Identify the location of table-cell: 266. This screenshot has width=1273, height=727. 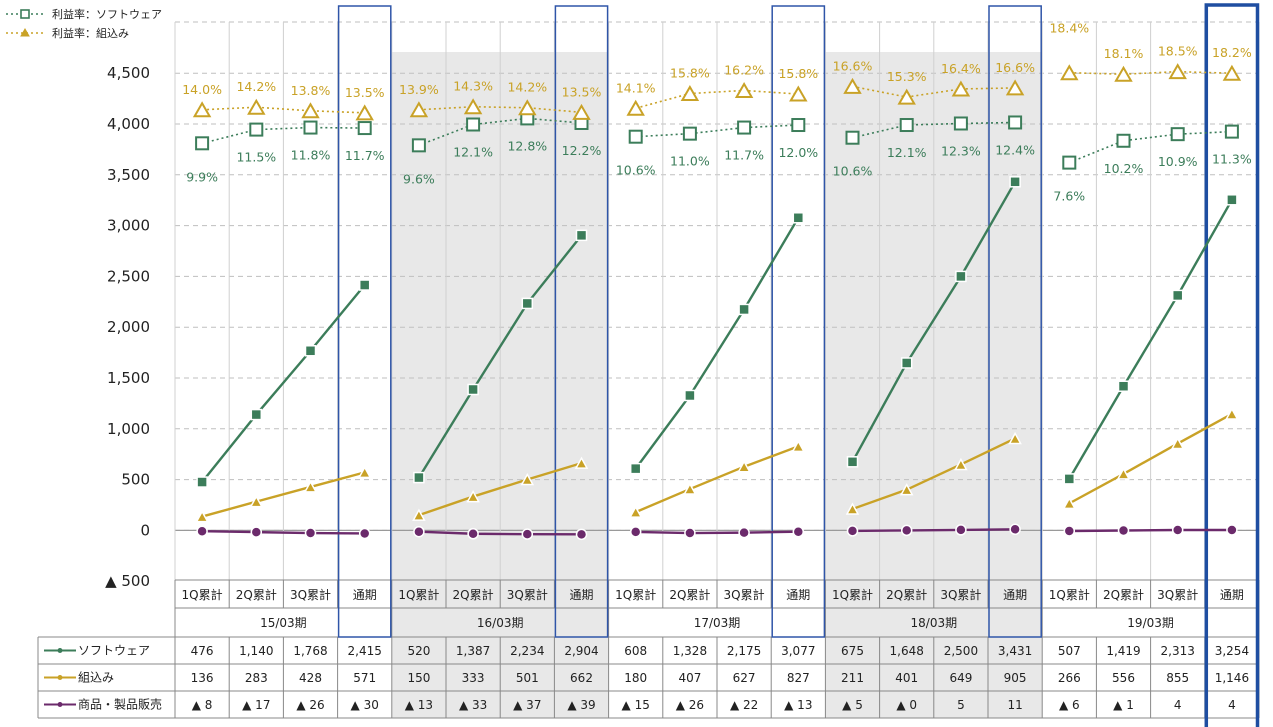
(1069, 678).